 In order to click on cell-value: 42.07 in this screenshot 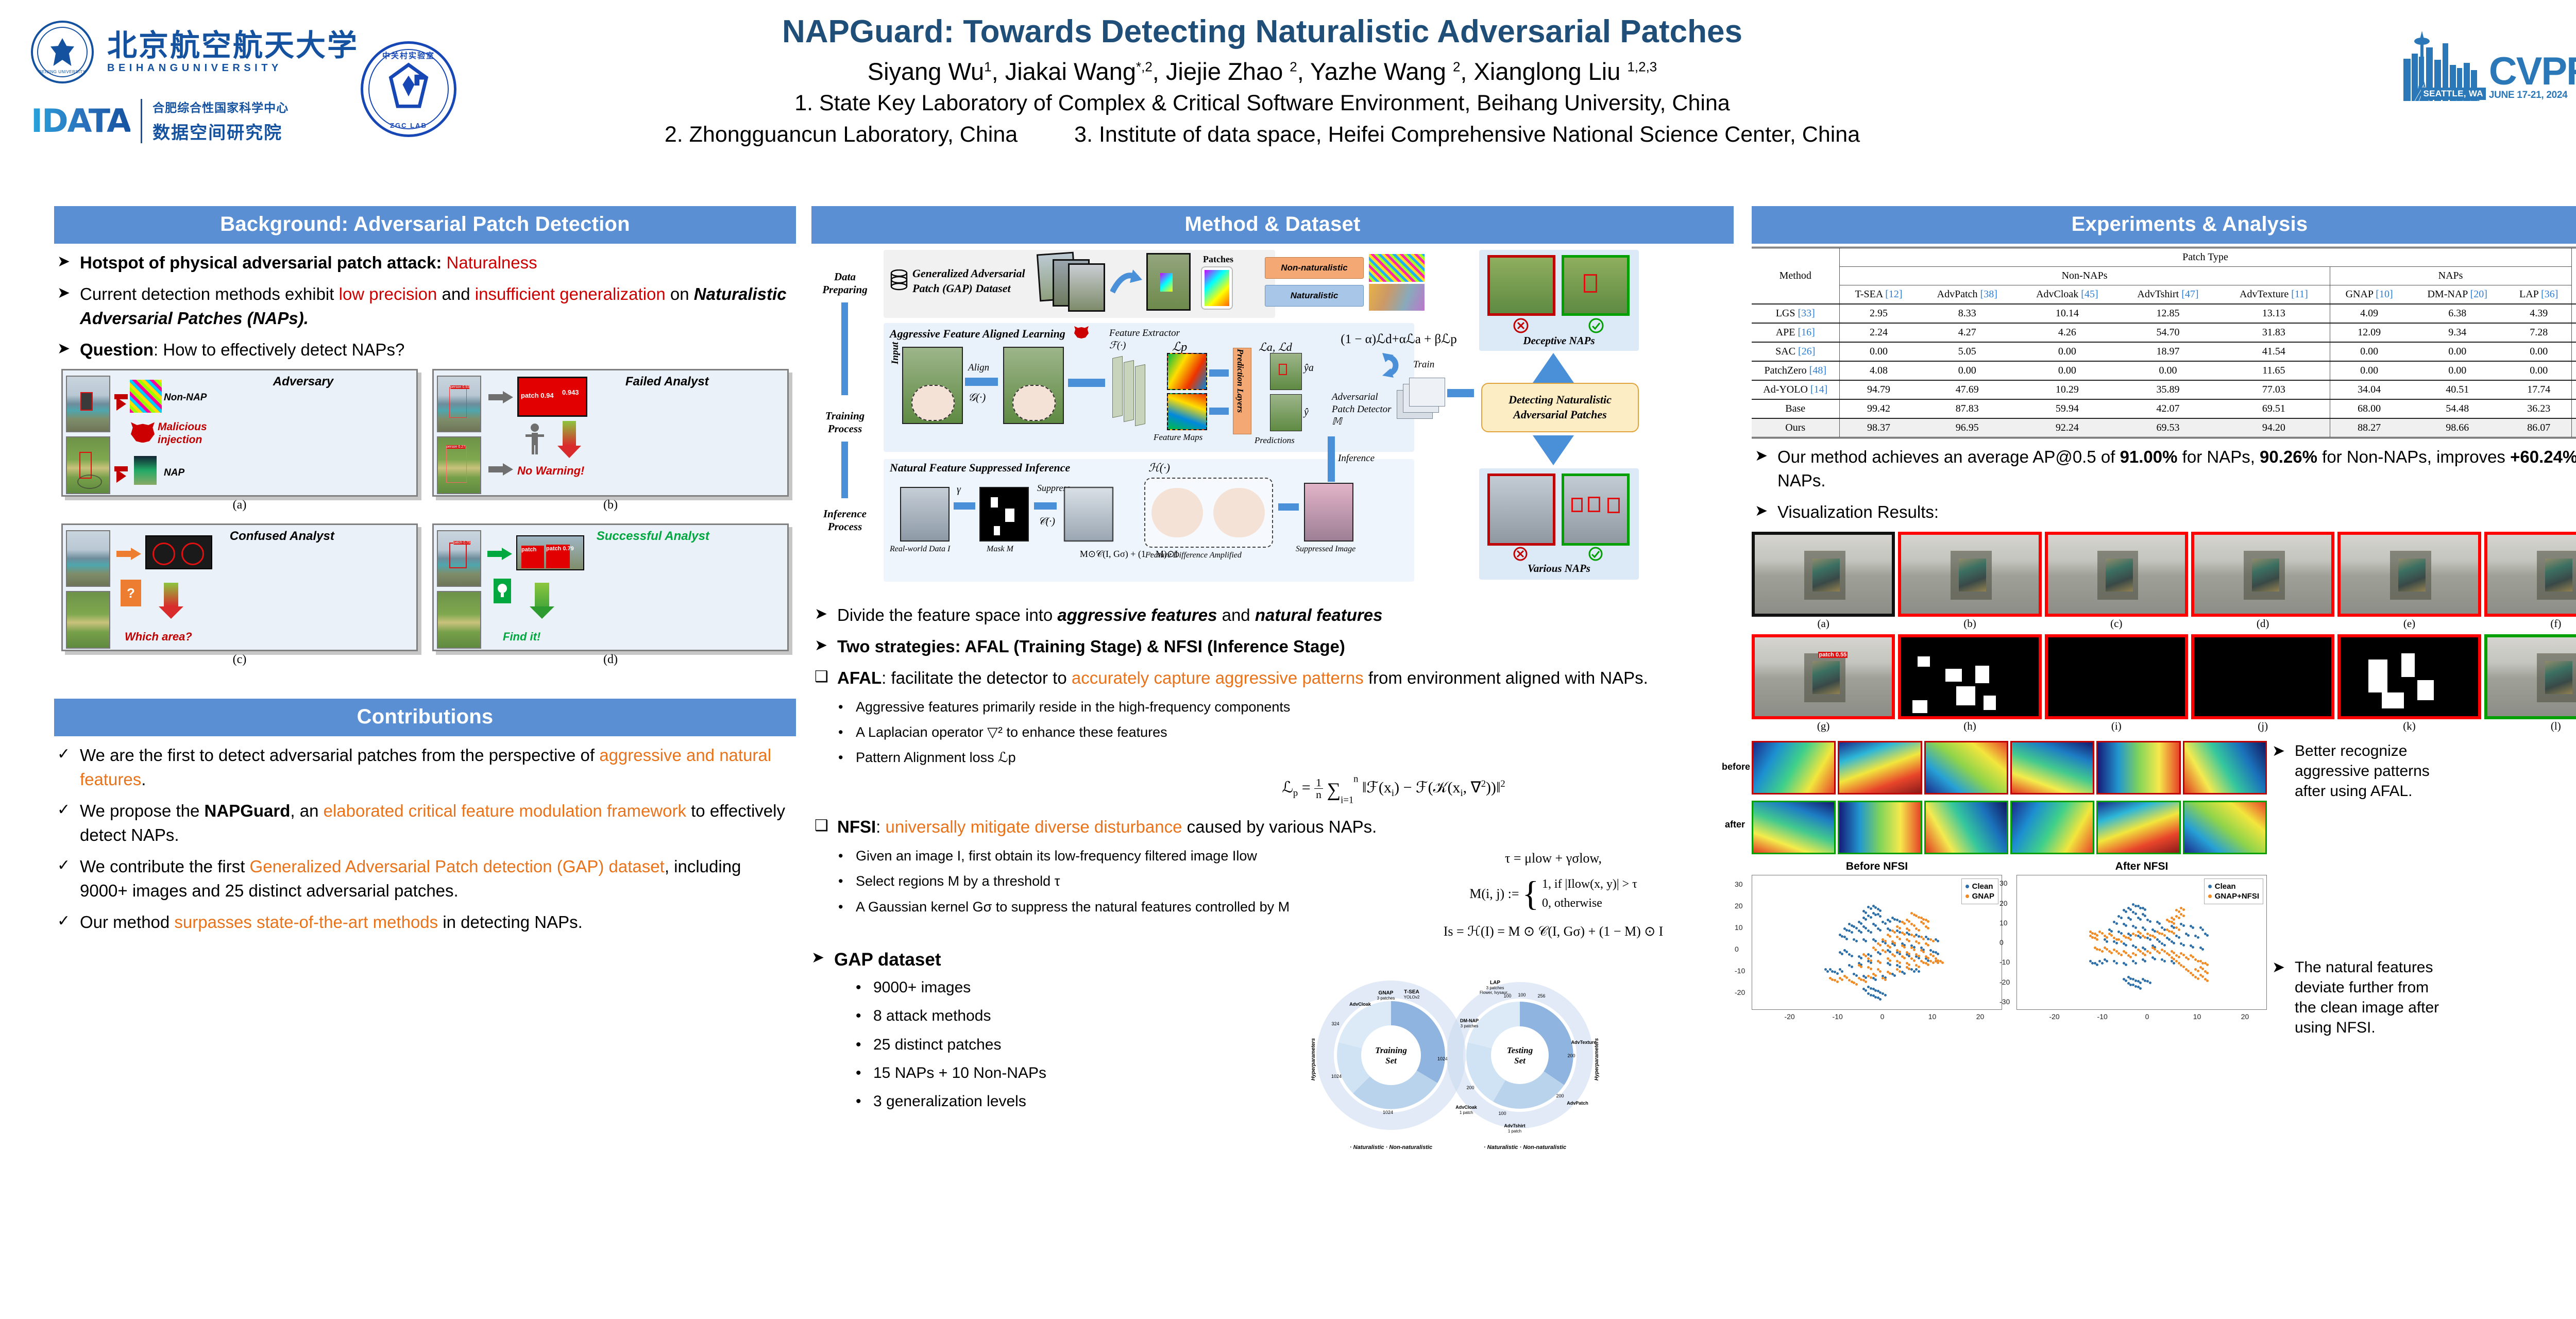, I will do `click(2168, 408)`.